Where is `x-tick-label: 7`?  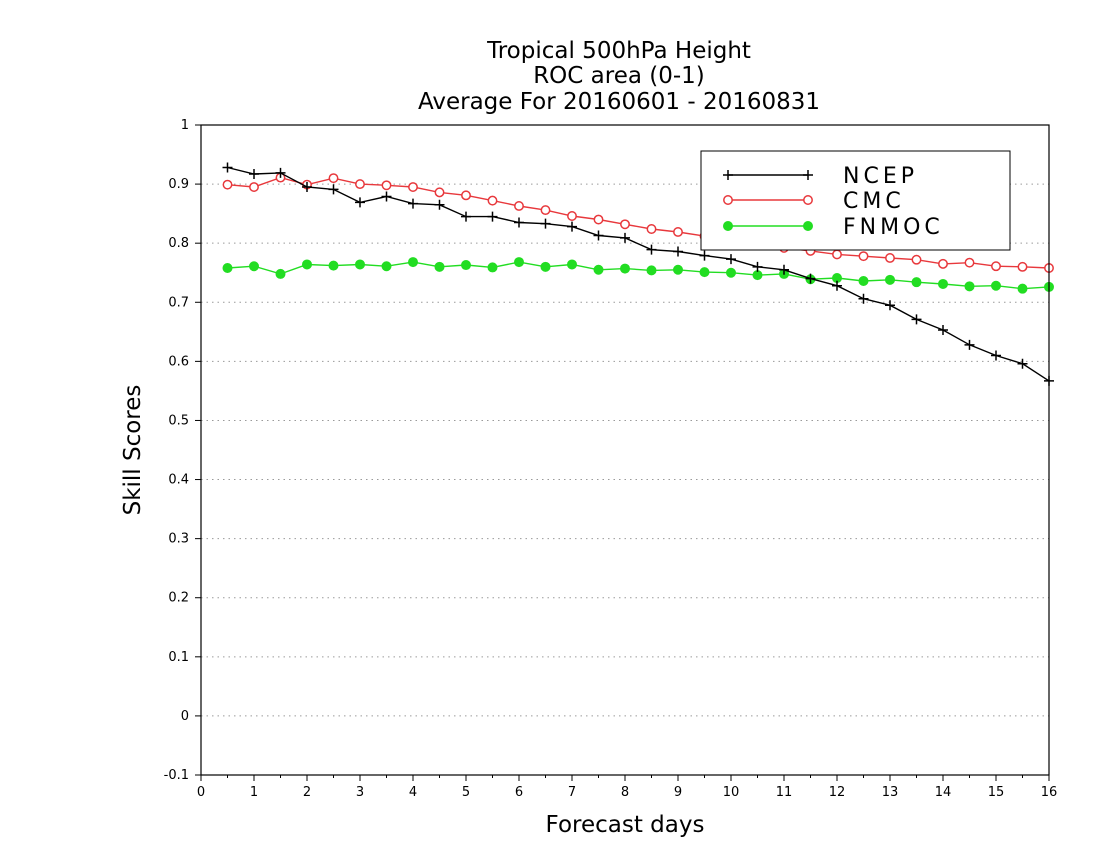
x-tick-label: 7 is located at coordinates (572, 792).